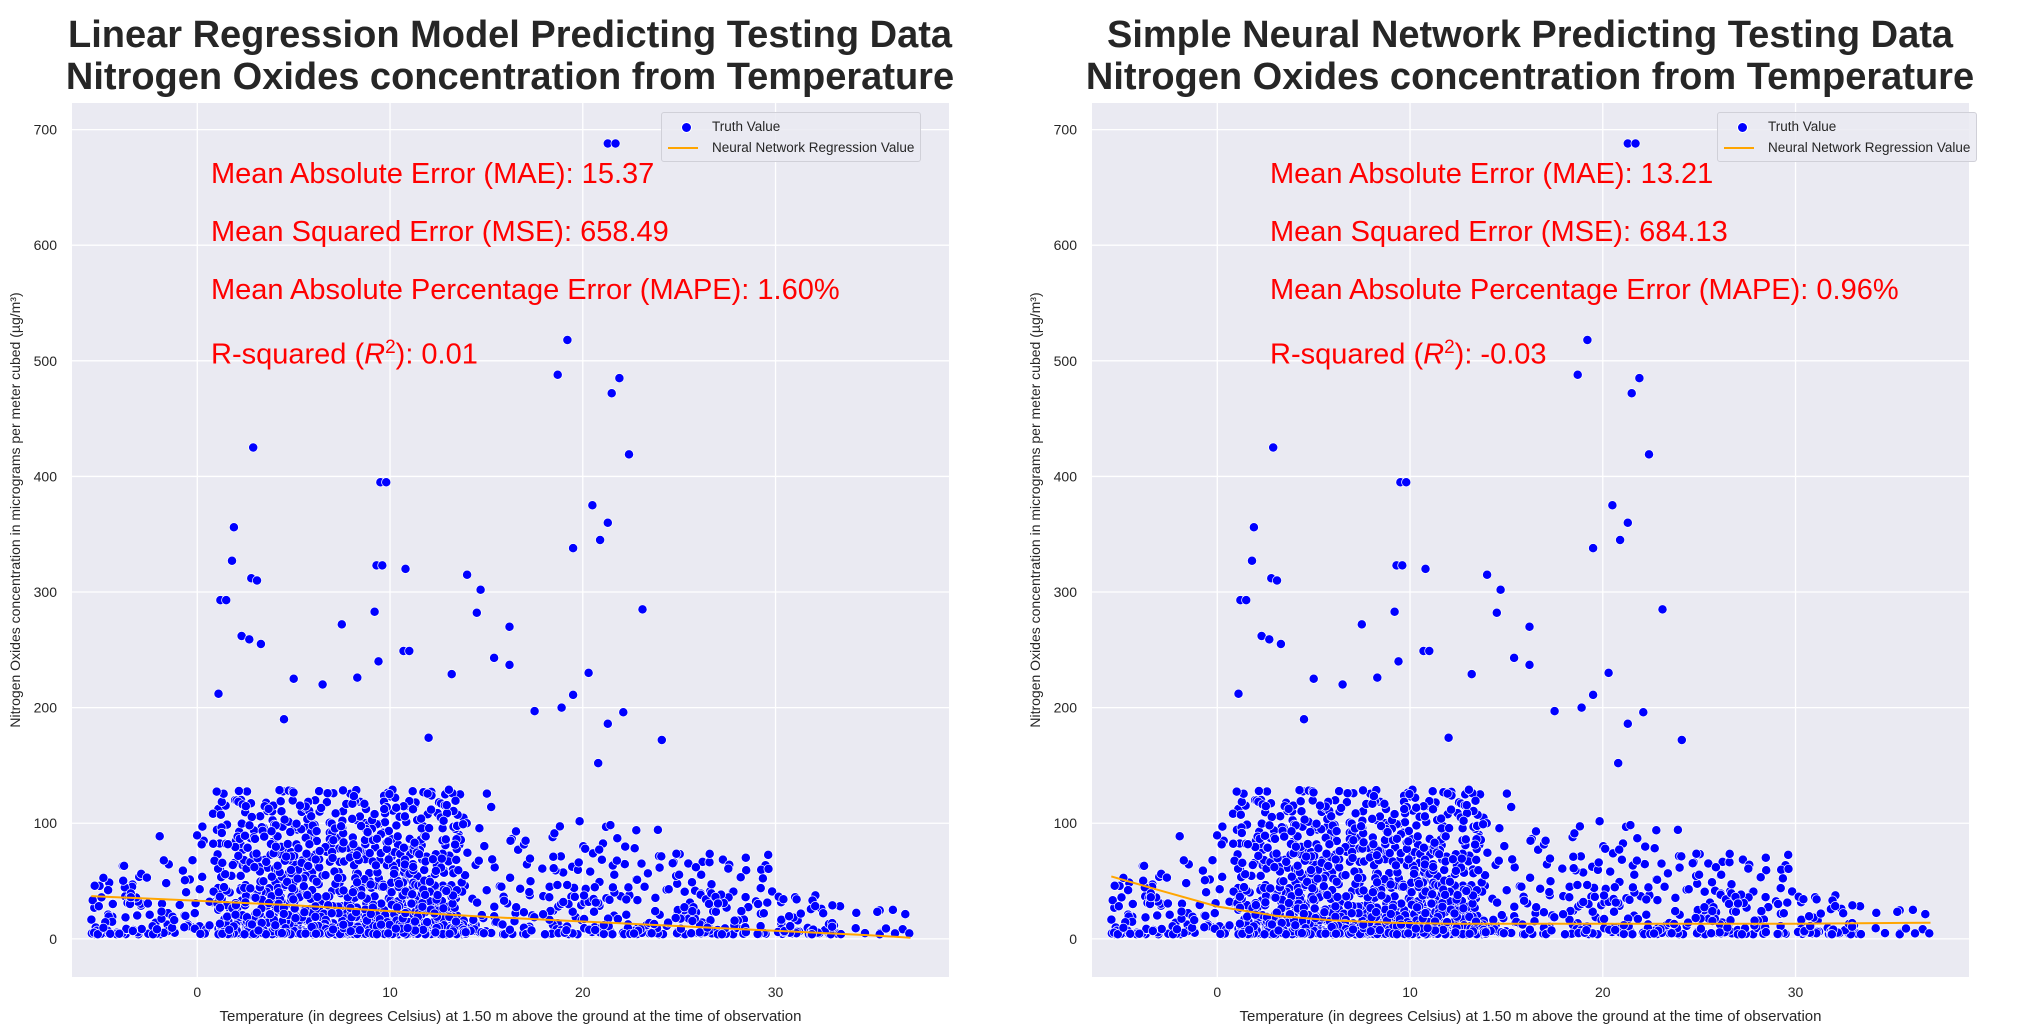 This screenshot has height=1029, width=2041. What do you see at coordinates (791, 147) in the screenshot?
I see `legend-entry-regression: Neural Network Regression Value` at bounding box center [791, 147].